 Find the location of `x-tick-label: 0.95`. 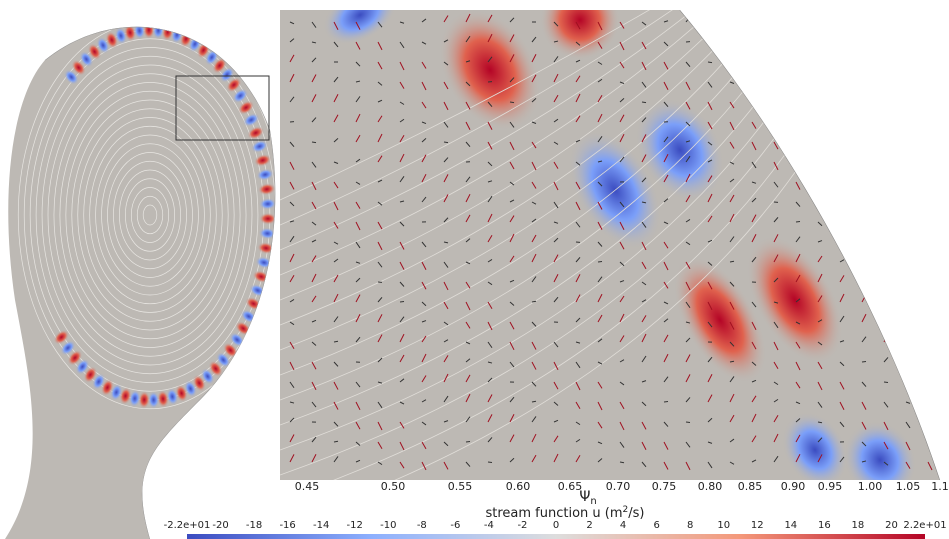

x-tick-label: 0.95 is located at coordinates (830, 486).